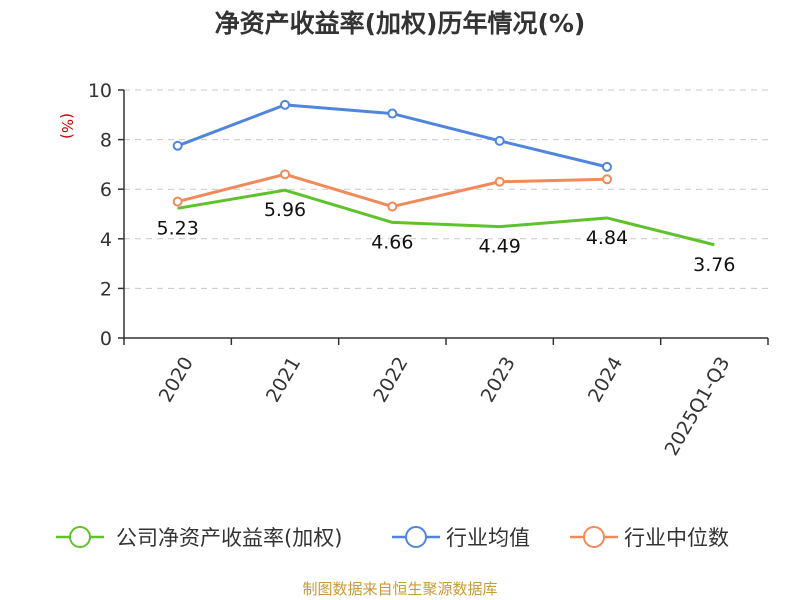  Describe the element at coordinates (178, 228) in the screenshot. I see `data-label-0: 5.23` at that location.